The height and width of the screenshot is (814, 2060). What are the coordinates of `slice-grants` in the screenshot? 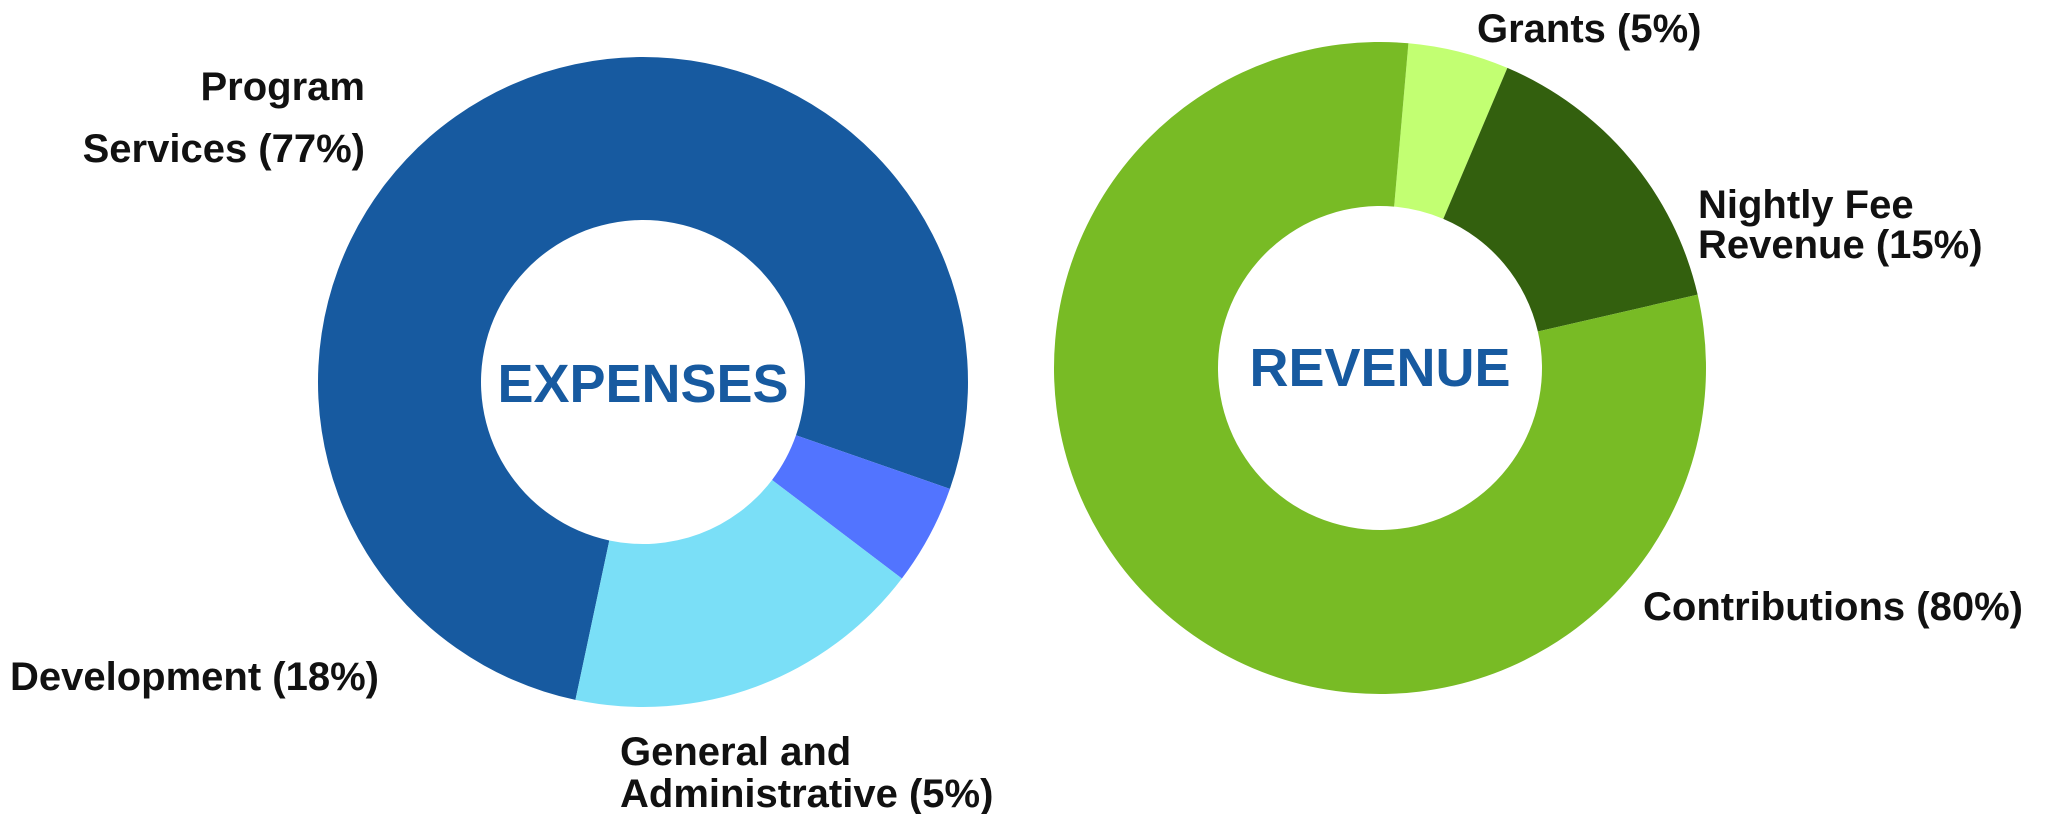 It's located at (1451, 131).